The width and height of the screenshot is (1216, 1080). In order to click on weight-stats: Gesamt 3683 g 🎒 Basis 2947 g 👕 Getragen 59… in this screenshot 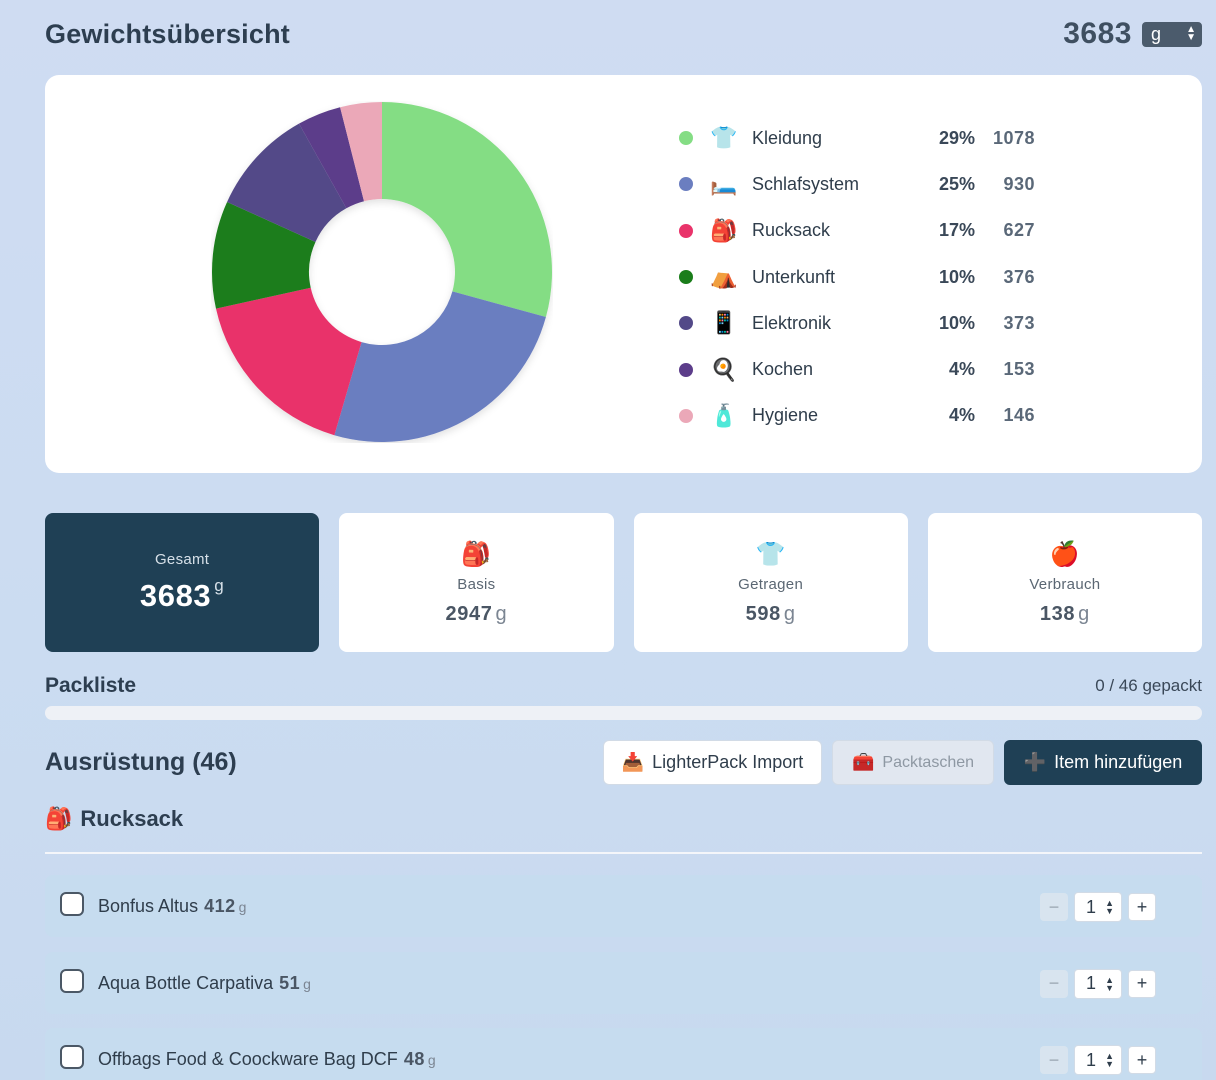, I will do `click(623, 582)`.